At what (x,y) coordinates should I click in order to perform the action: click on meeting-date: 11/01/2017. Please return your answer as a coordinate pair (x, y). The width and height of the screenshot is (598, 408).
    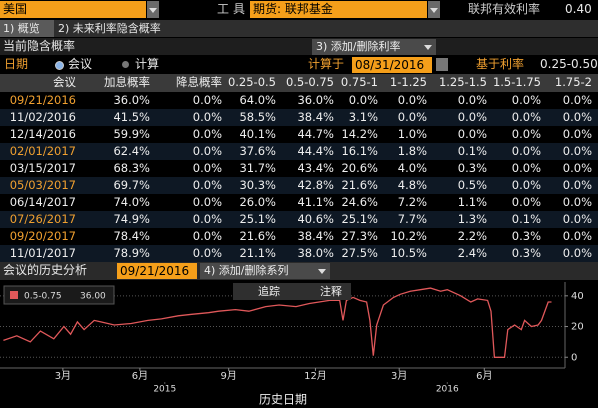
    Looking at the image, I should click on (42, 253).